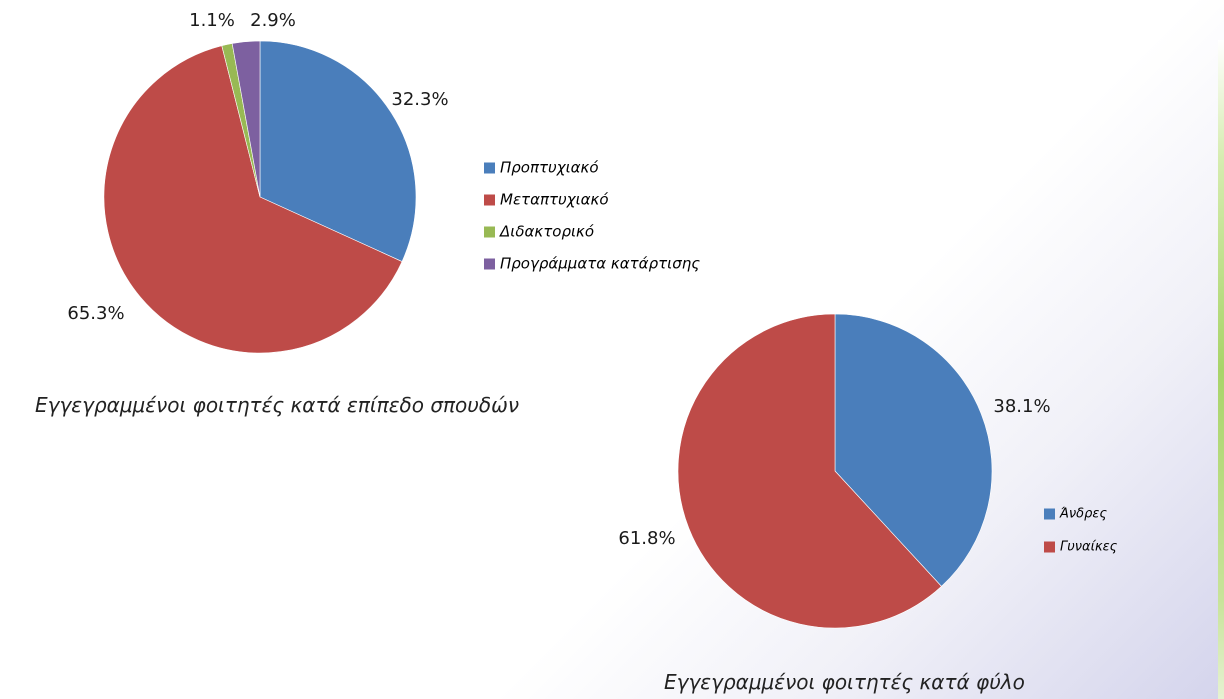 This screenshot has width=1224, height=699. I want to click on pie-slice-προγράμματα-κατάρτισης, so click(246, 119).